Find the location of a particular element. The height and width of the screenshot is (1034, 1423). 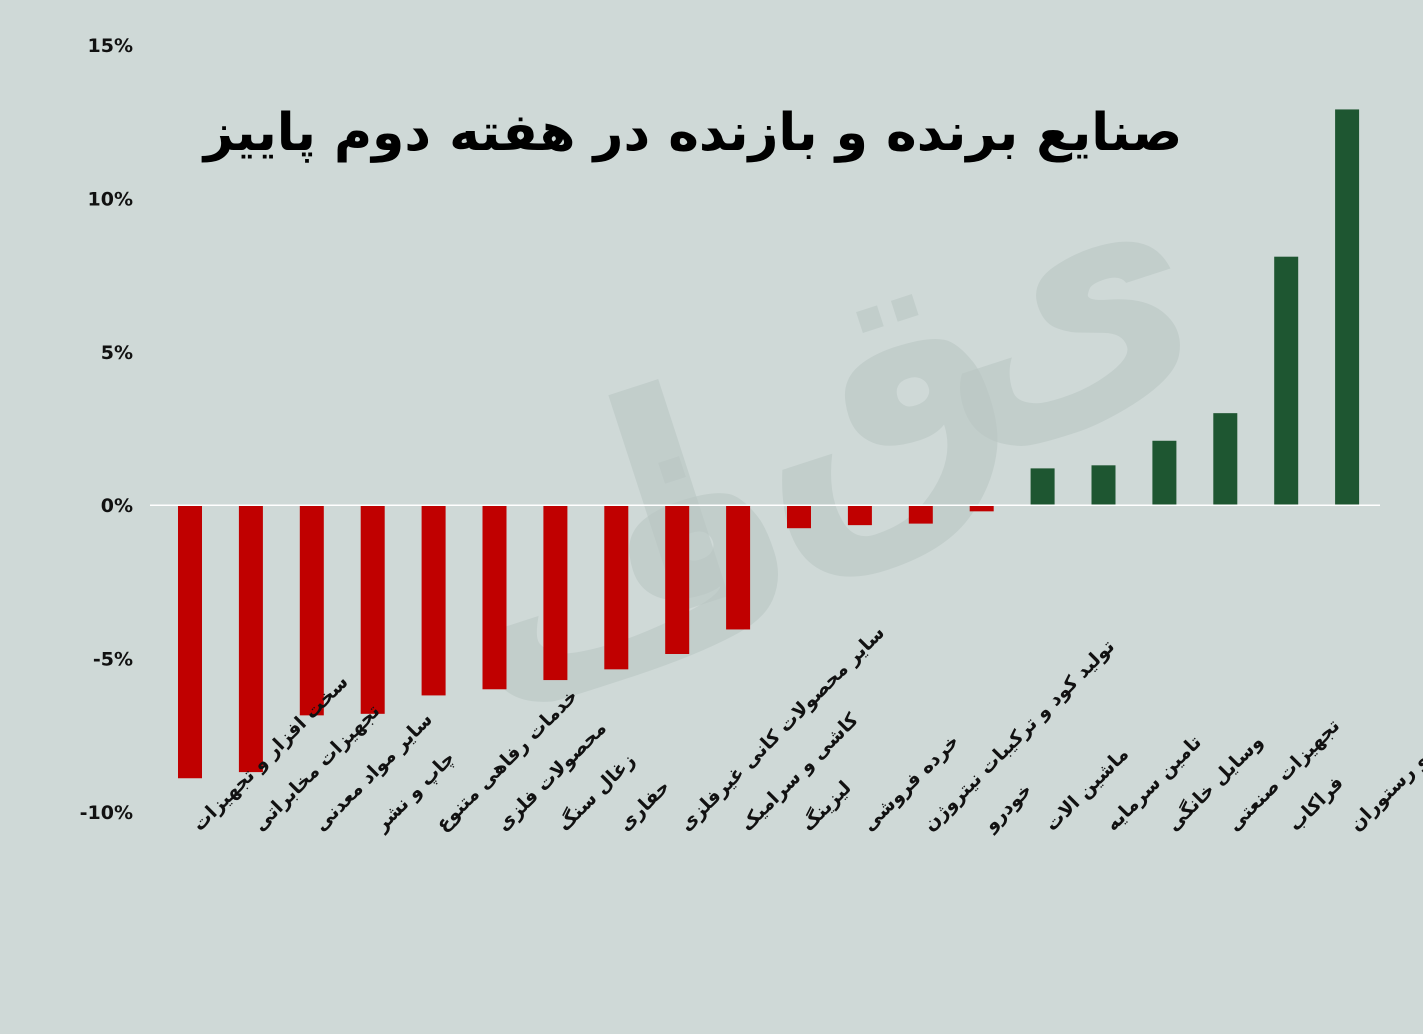

category-label: هتل و رستوران is located at coordinates (1384, 776).